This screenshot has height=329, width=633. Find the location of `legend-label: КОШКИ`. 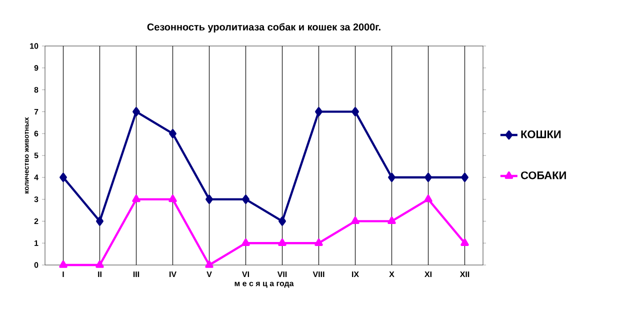

legend-label: КОШКИ is located at coordinates (541, 134).